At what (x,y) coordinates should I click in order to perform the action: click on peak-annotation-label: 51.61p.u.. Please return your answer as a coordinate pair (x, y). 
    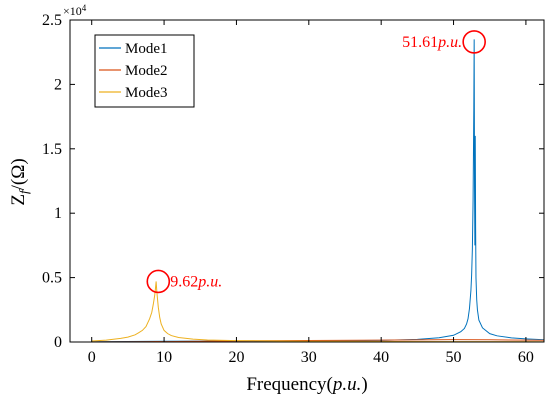
    Looking at the image, I should click on (432, 42).